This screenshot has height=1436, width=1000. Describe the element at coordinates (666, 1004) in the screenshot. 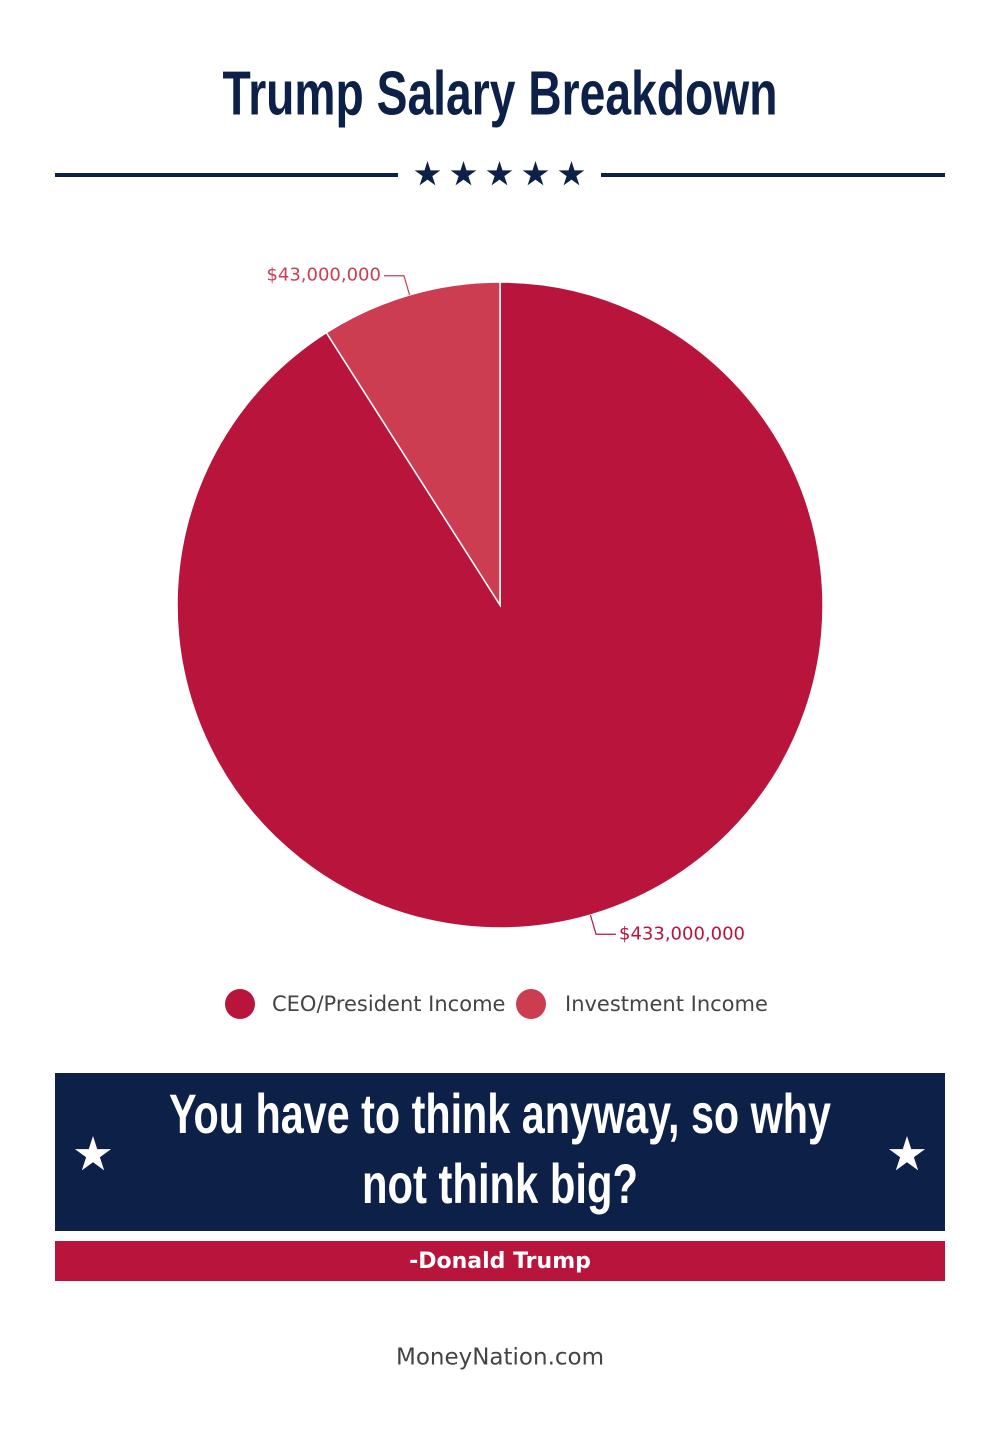

I see `legend-label: Investment Income` at that location.